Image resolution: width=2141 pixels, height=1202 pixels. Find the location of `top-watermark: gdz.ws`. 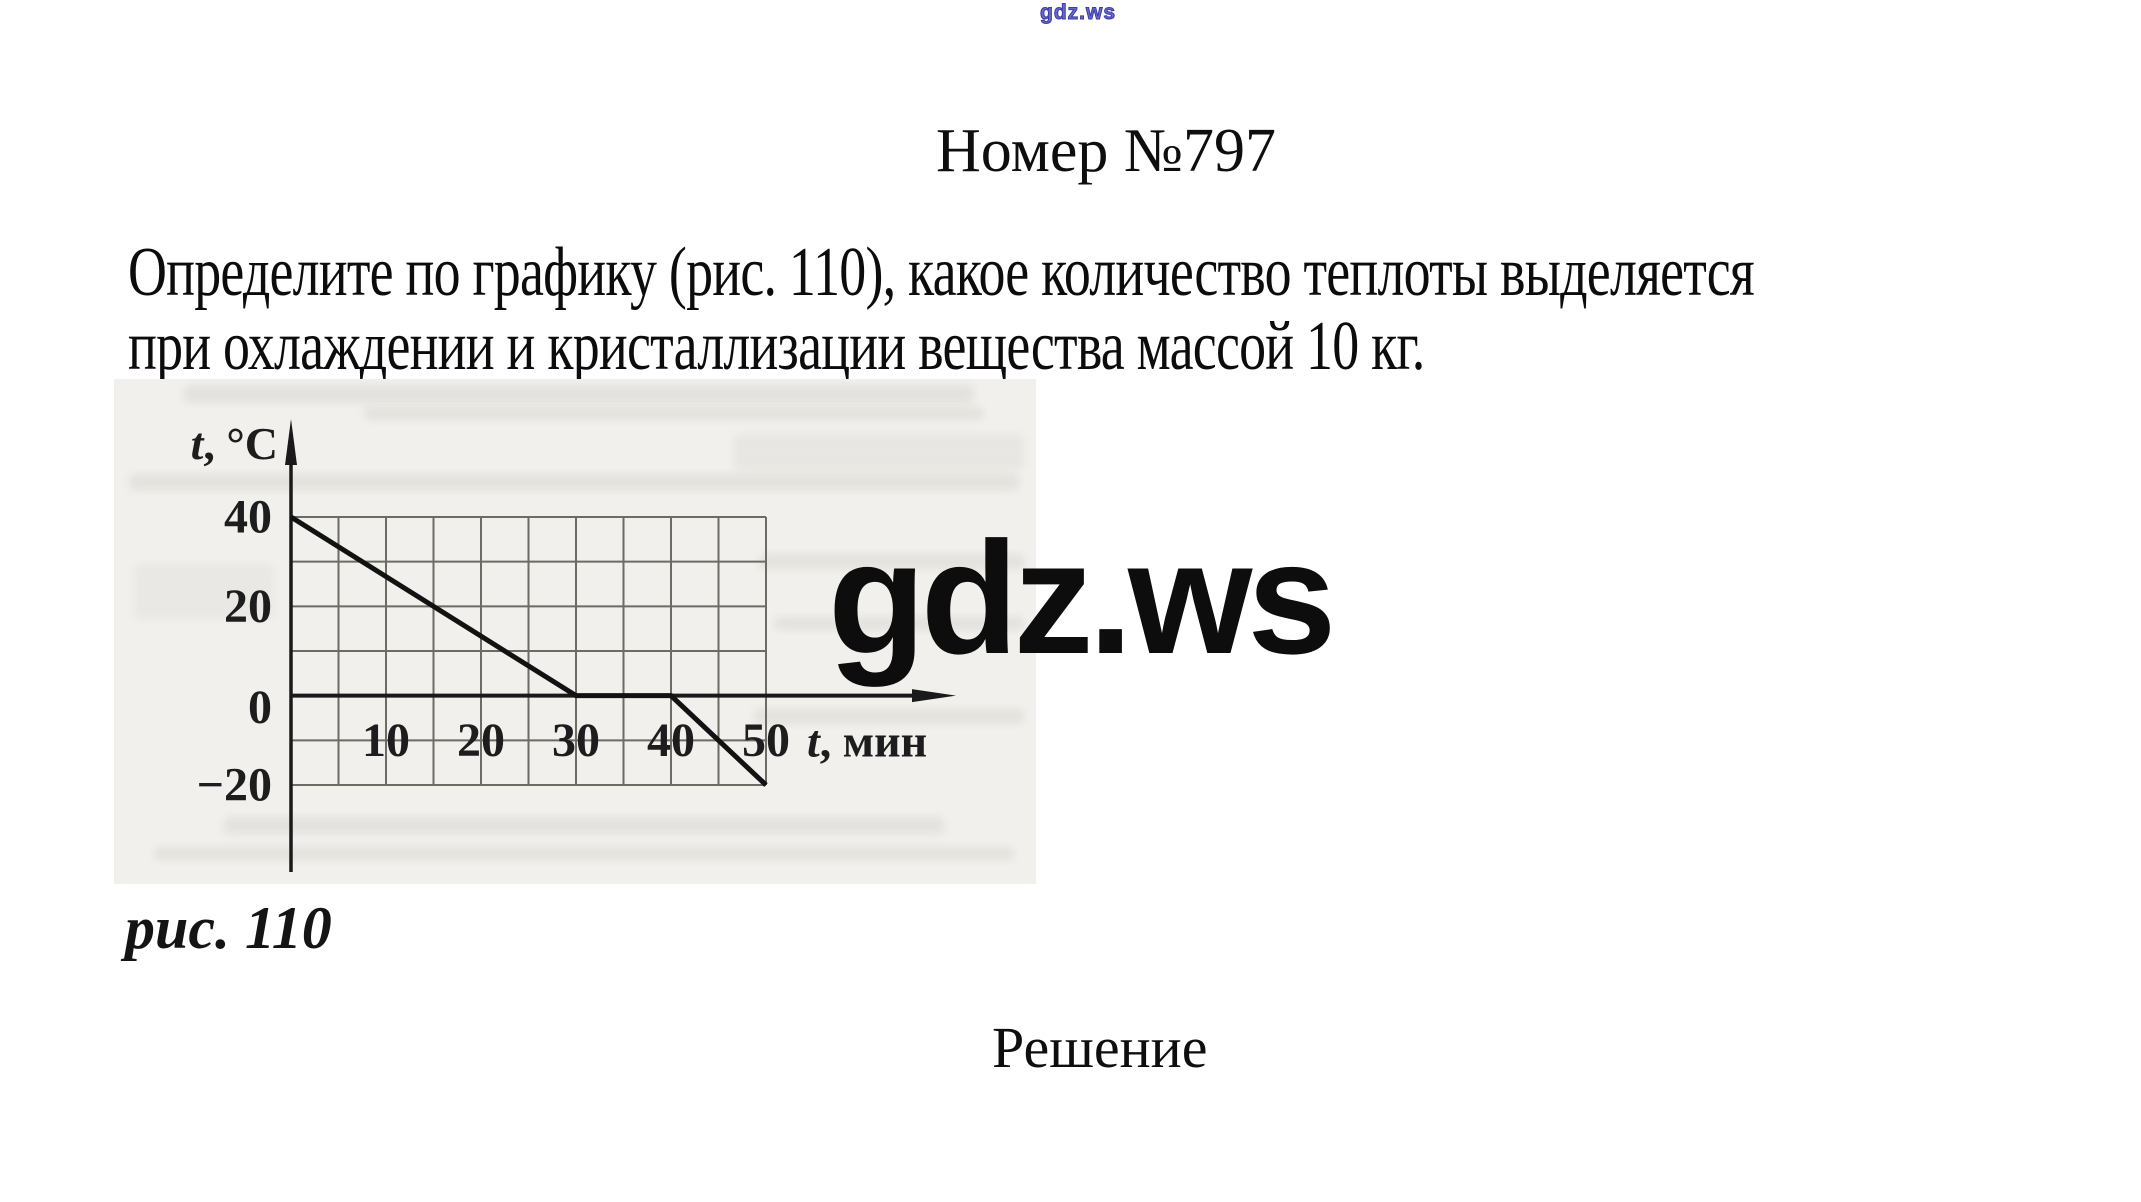

top-watermark: gdz.ws is located at coordinates (1078, 13).